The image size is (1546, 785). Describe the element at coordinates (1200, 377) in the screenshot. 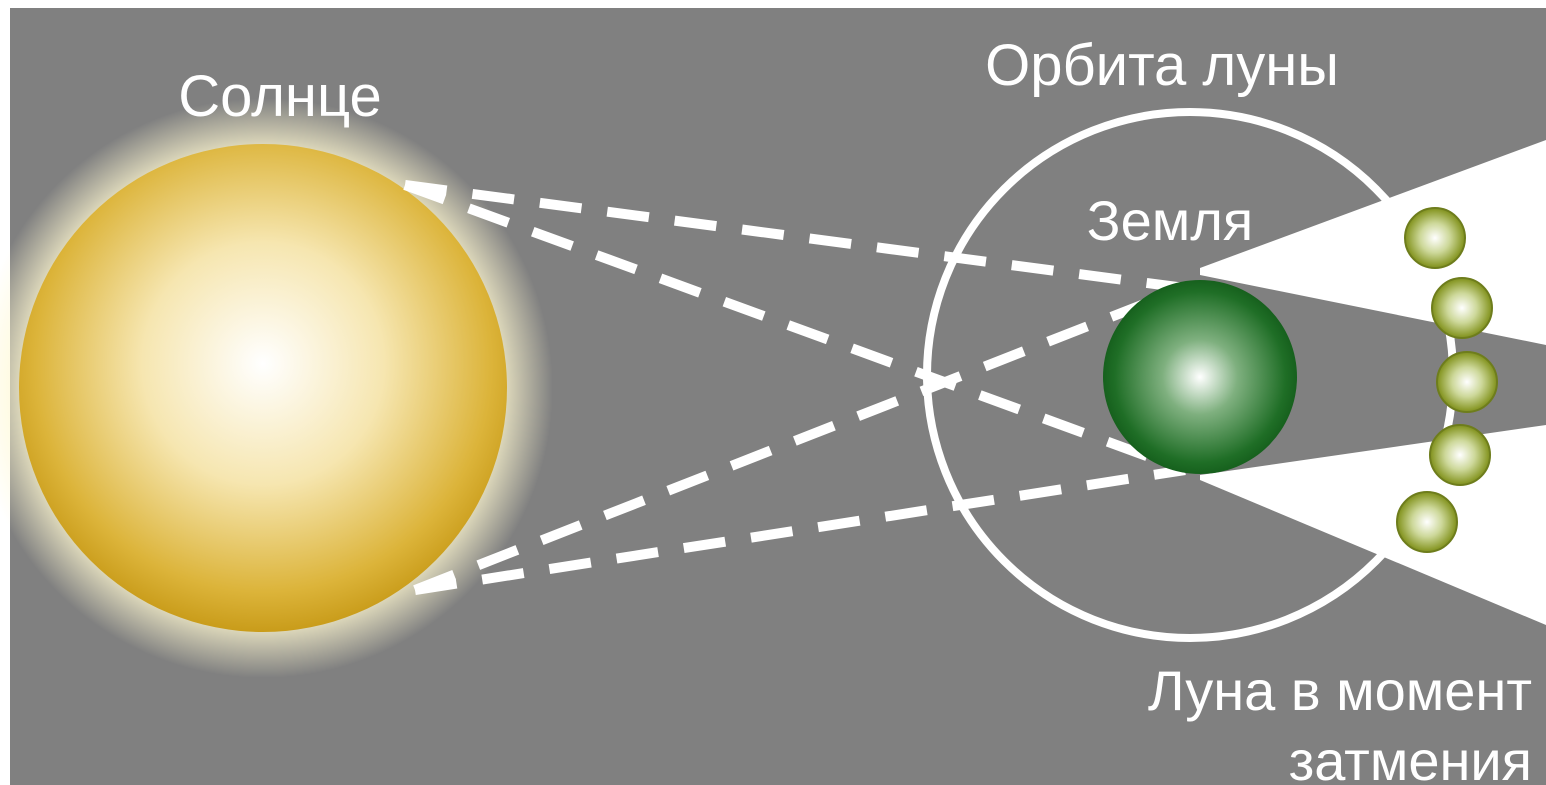

I see `earth` at that location.